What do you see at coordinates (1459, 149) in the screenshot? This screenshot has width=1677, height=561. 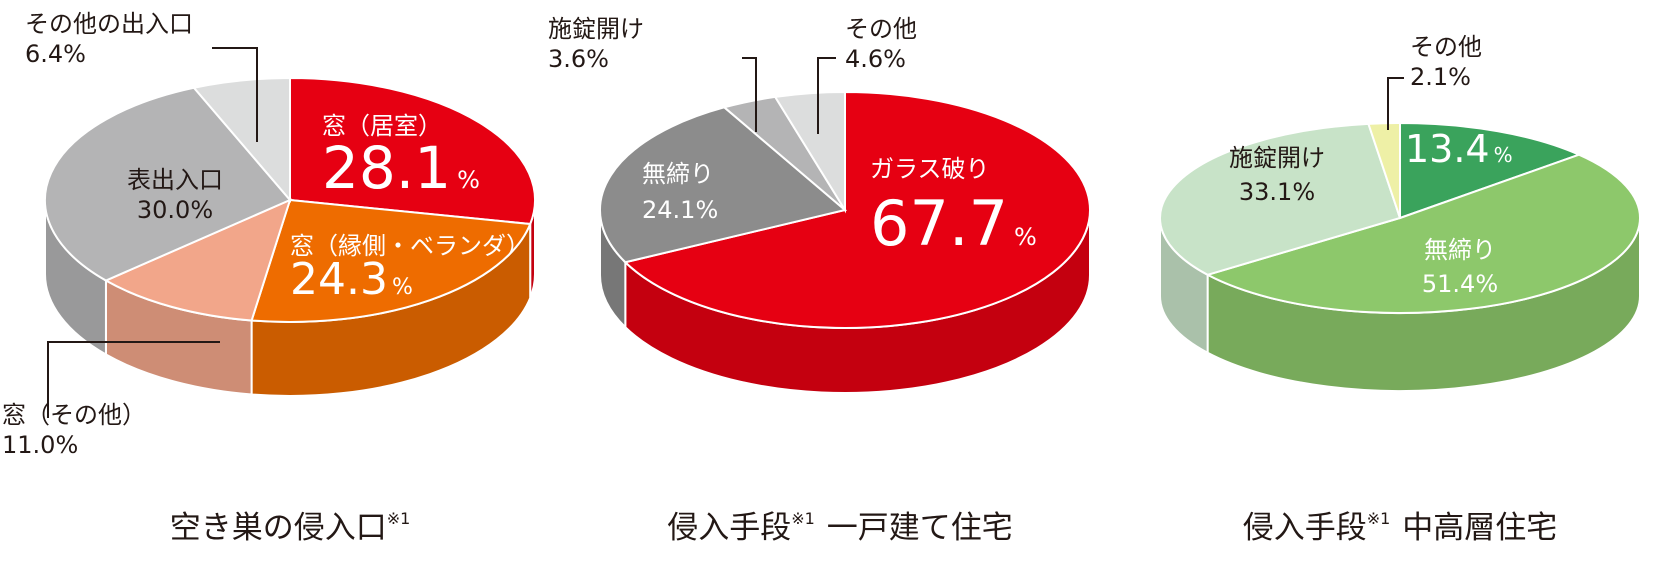 I see `slice-value: 13.4%` at bounding box center [1459, 149].